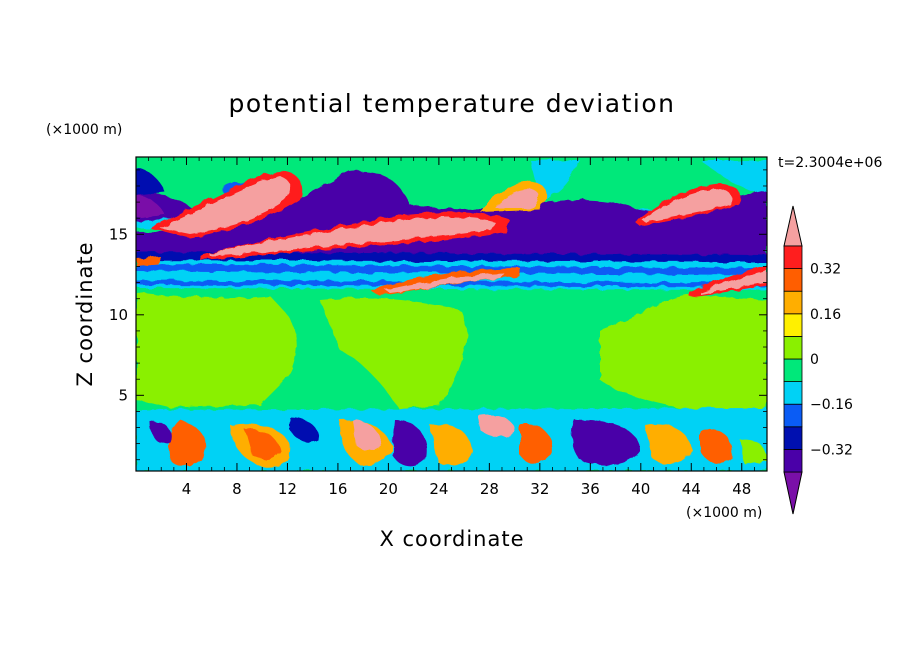  Describe the element at coordinates (84, 130) in the screenshot. I see `y-axis-unit: (×1000 m)` at that location.